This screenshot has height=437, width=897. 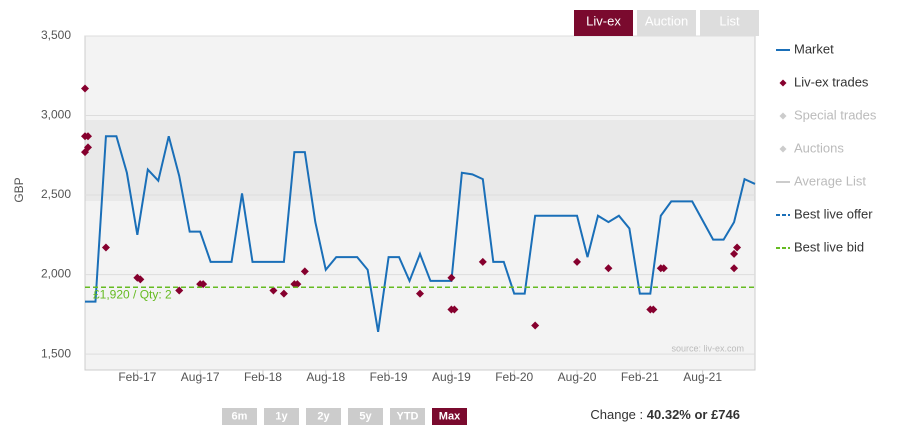 I want to click on x-tick-label: Feb-20, so click(x=514, y=377).